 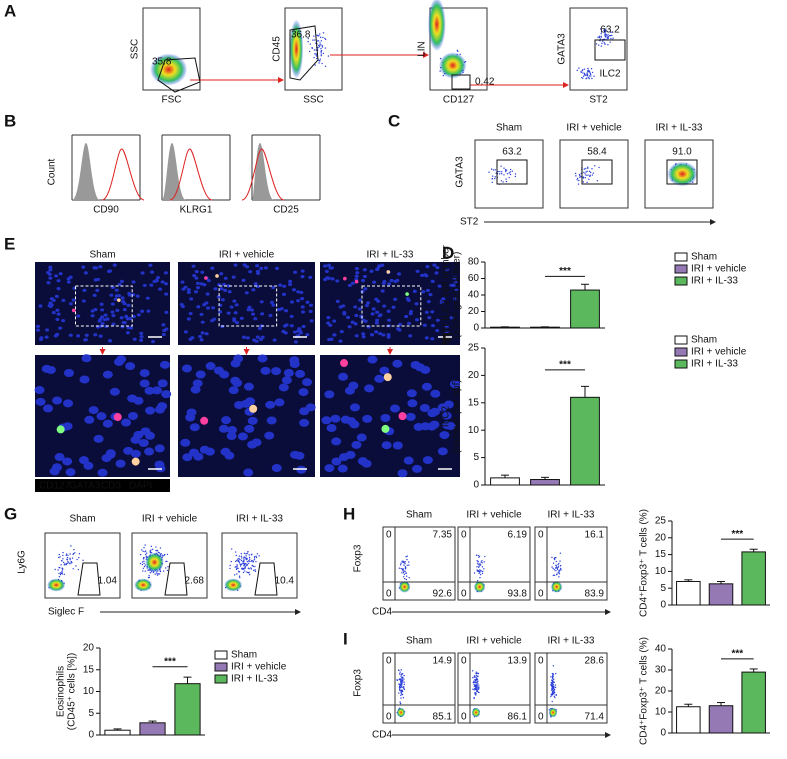 What do you see at coordinates (704, 340) in the screenshot?
I see `legend-label: Sham` at bounding box center [704, 340].